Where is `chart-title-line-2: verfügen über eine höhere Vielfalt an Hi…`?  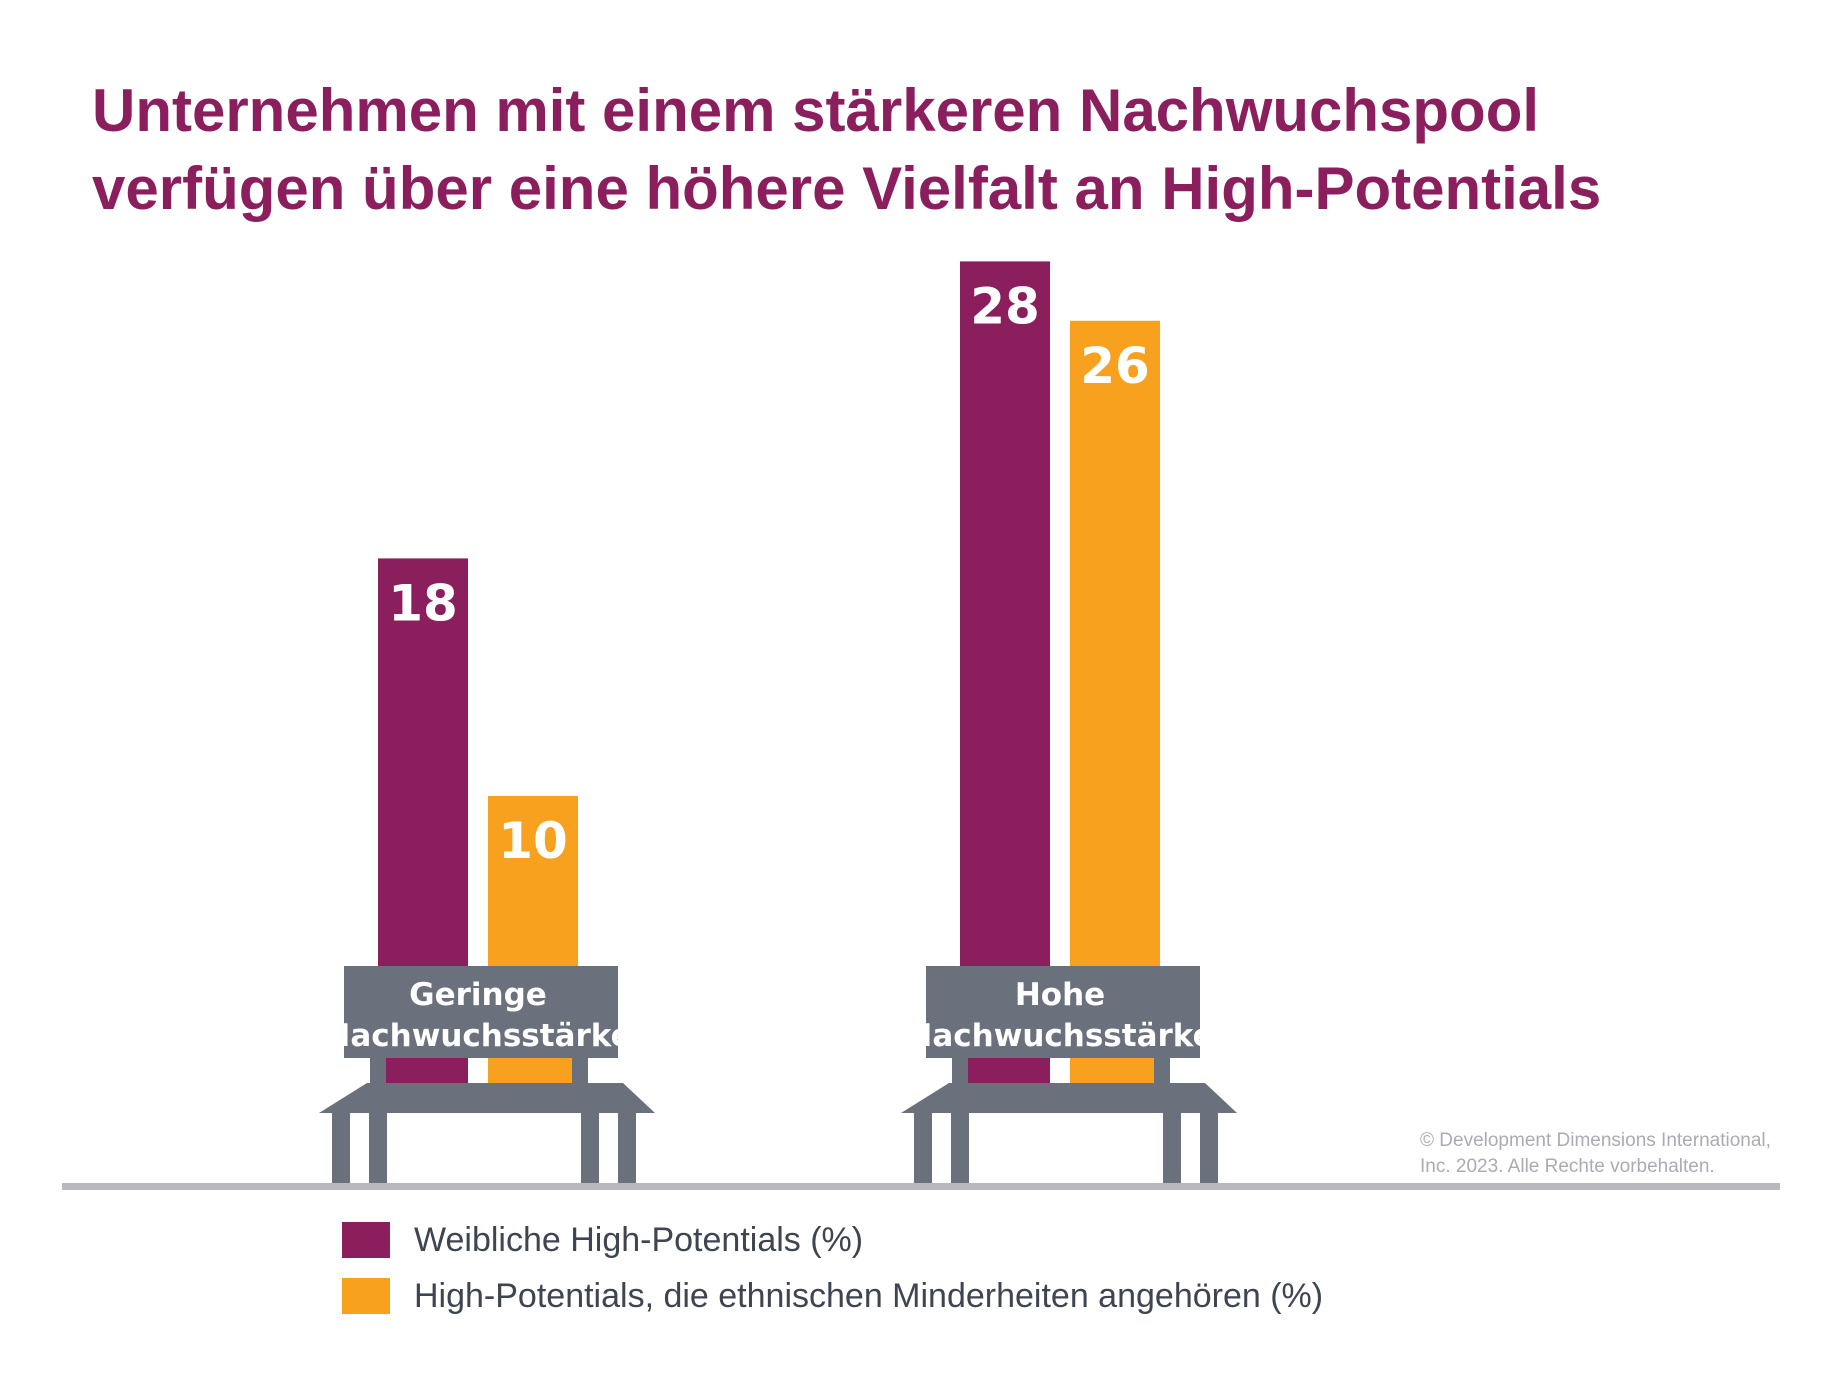
chart-title-line-2: verfügen über eine höhere Vielfalt an Hi… is located at coordinates (847, 188).